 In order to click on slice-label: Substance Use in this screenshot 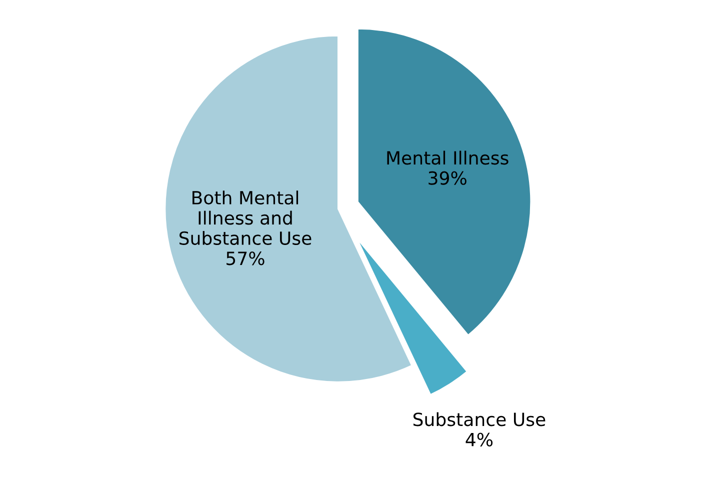, I will do `click(479, 419)`.